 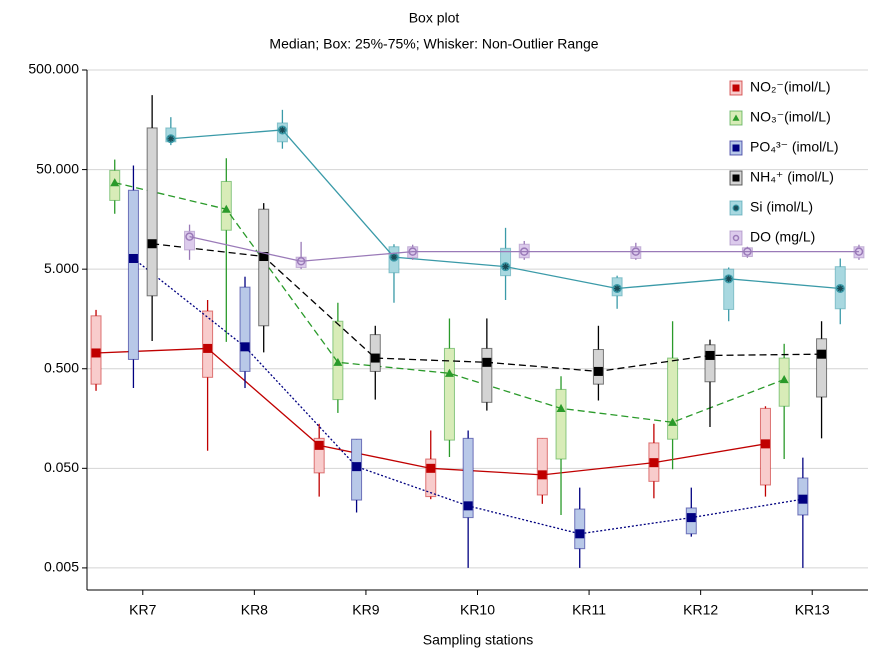 What do you see at coordinates (812, 610) in the screenshot?
I see `x-tick-label: KR13` at bounding box center [812, 610].